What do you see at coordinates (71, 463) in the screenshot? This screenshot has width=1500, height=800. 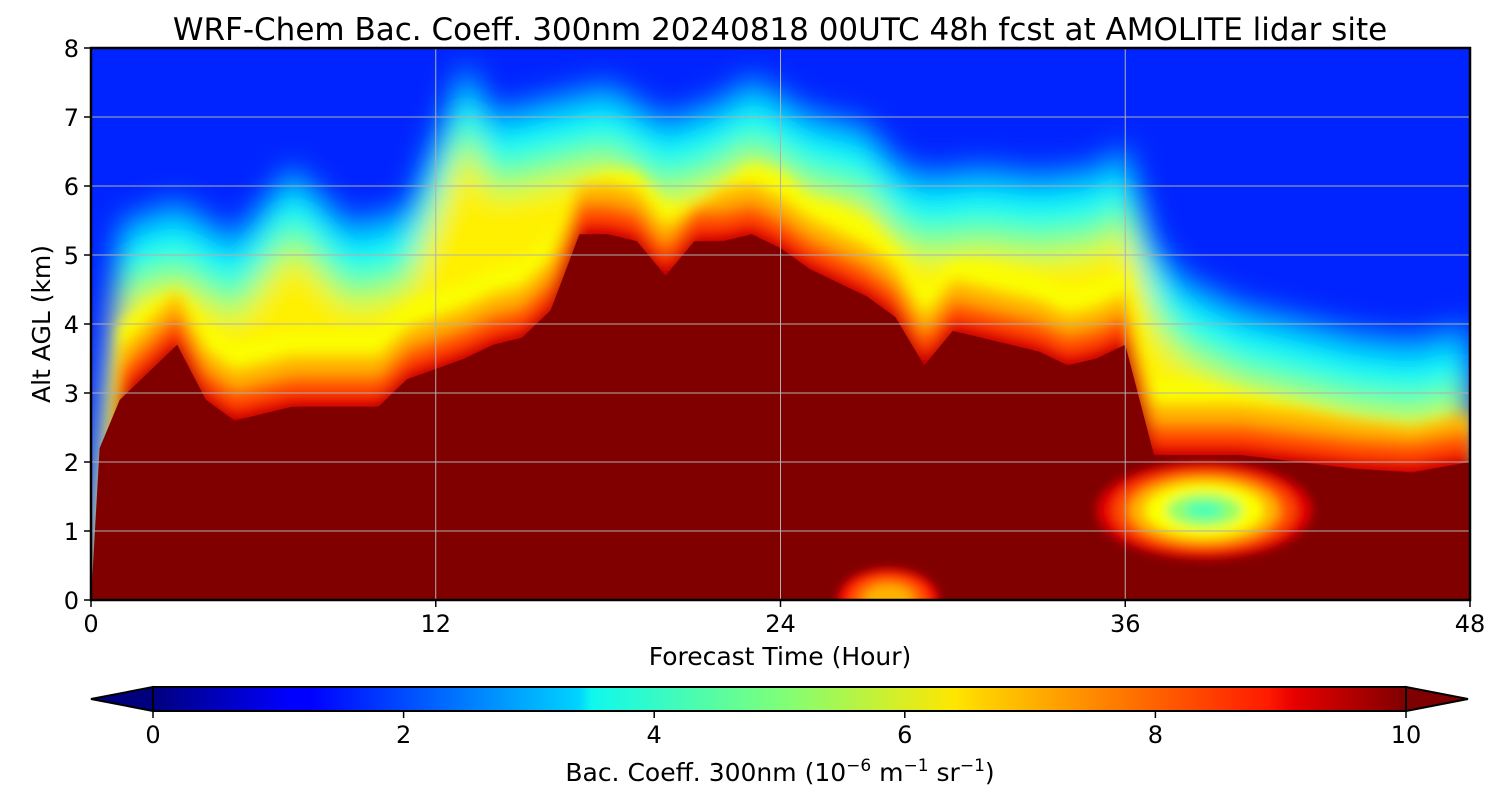 I see `y-tick-label: 2` at bounding box center [71, 463].